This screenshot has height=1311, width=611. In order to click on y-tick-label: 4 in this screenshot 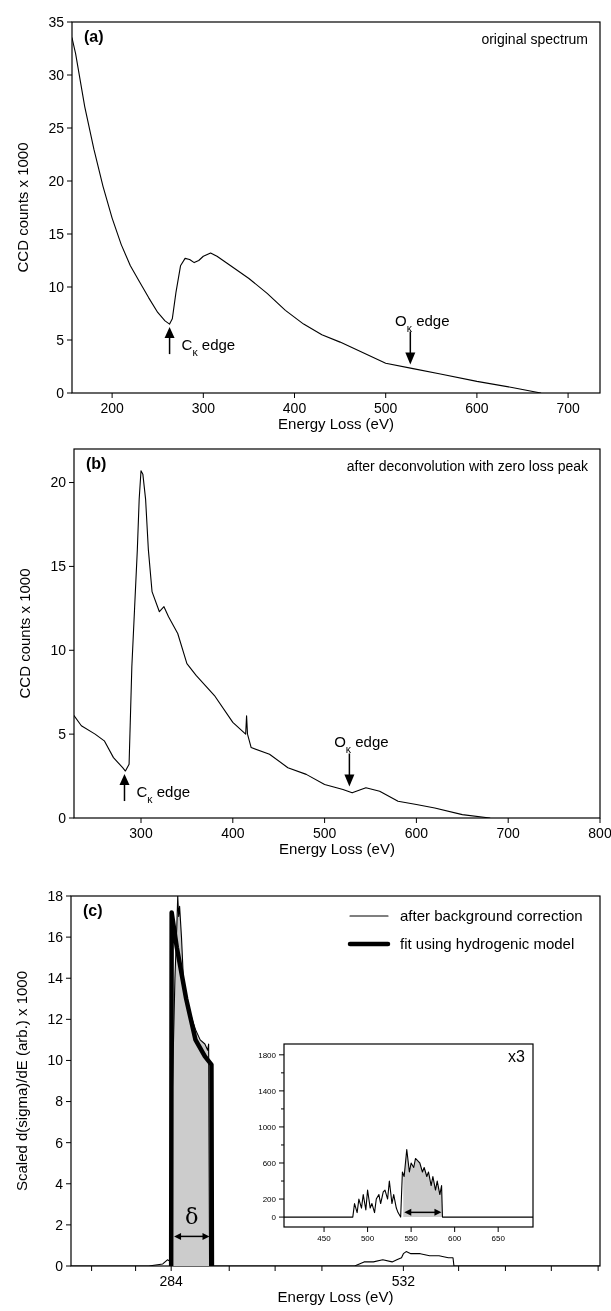, I will do `click(59, 1183)`.